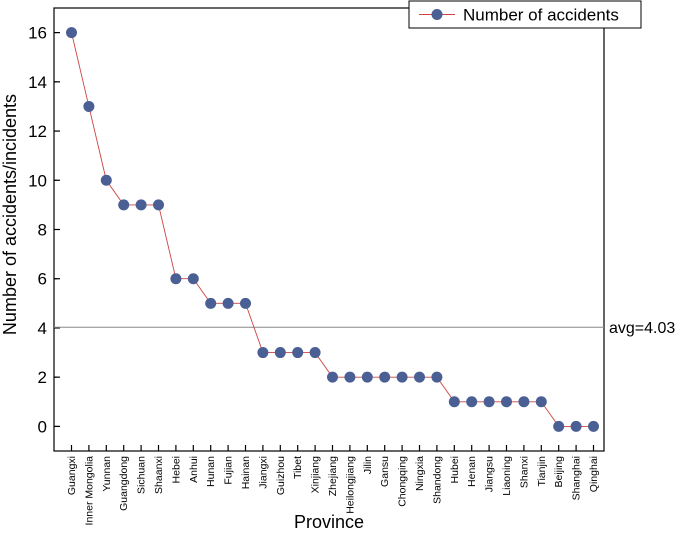 The height and width of the screenshot is (534, 685). I want to click on y-axis-ticks: 0 2 4 6 8 10 12 14 16, so click(44, 230).